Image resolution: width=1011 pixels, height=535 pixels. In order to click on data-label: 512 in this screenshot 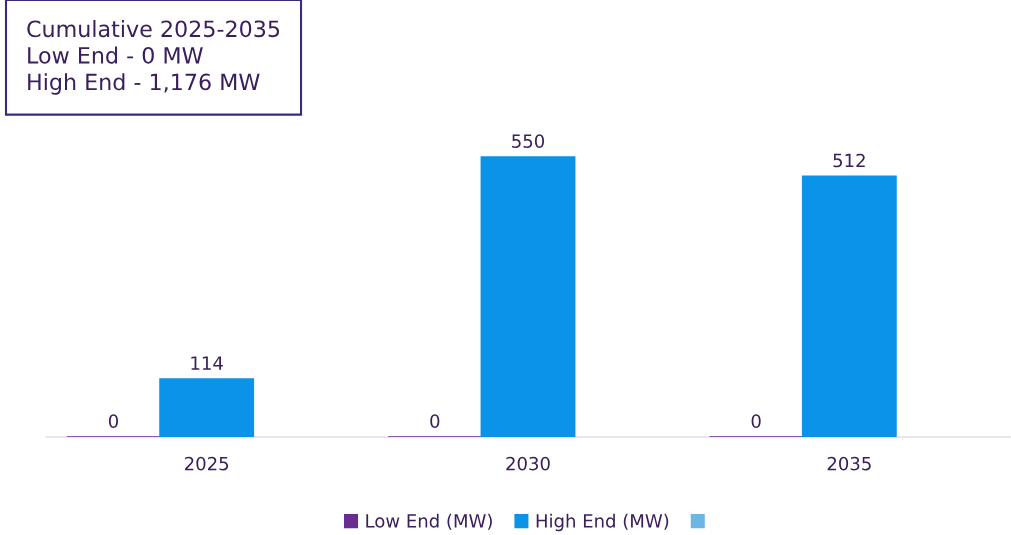, I will do `click(849, 160)`.